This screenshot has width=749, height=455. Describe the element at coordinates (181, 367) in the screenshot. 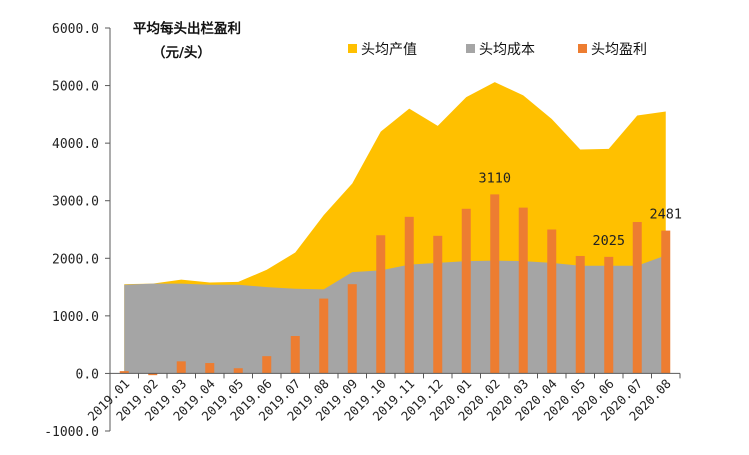

I see `bar-2019.03` at that location.